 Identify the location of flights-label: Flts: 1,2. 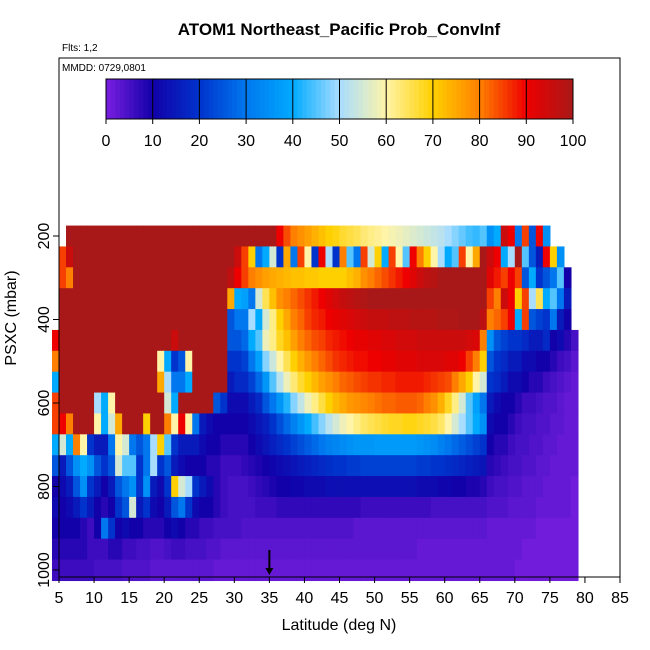
(80, 48).